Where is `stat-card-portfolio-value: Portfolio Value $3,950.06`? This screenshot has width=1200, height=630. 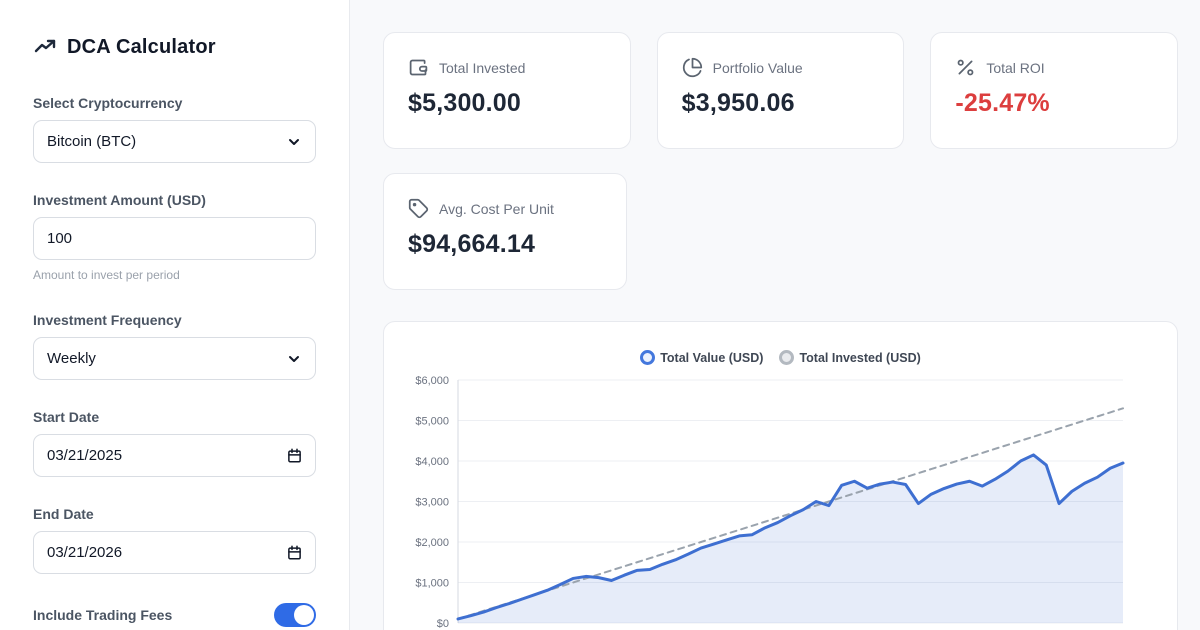
stat-card-portfolio-value: Portfolio Value $3,950.06 is located at coordinates (780, 90).